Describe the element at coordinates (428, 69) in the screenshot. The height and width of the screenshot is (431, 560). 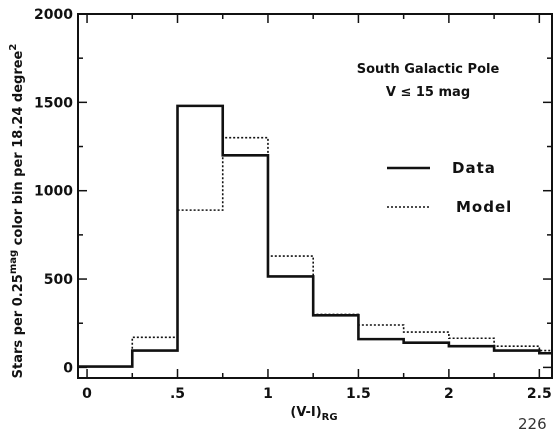
I see `annotation-region: South Galactic Pole` at that location.